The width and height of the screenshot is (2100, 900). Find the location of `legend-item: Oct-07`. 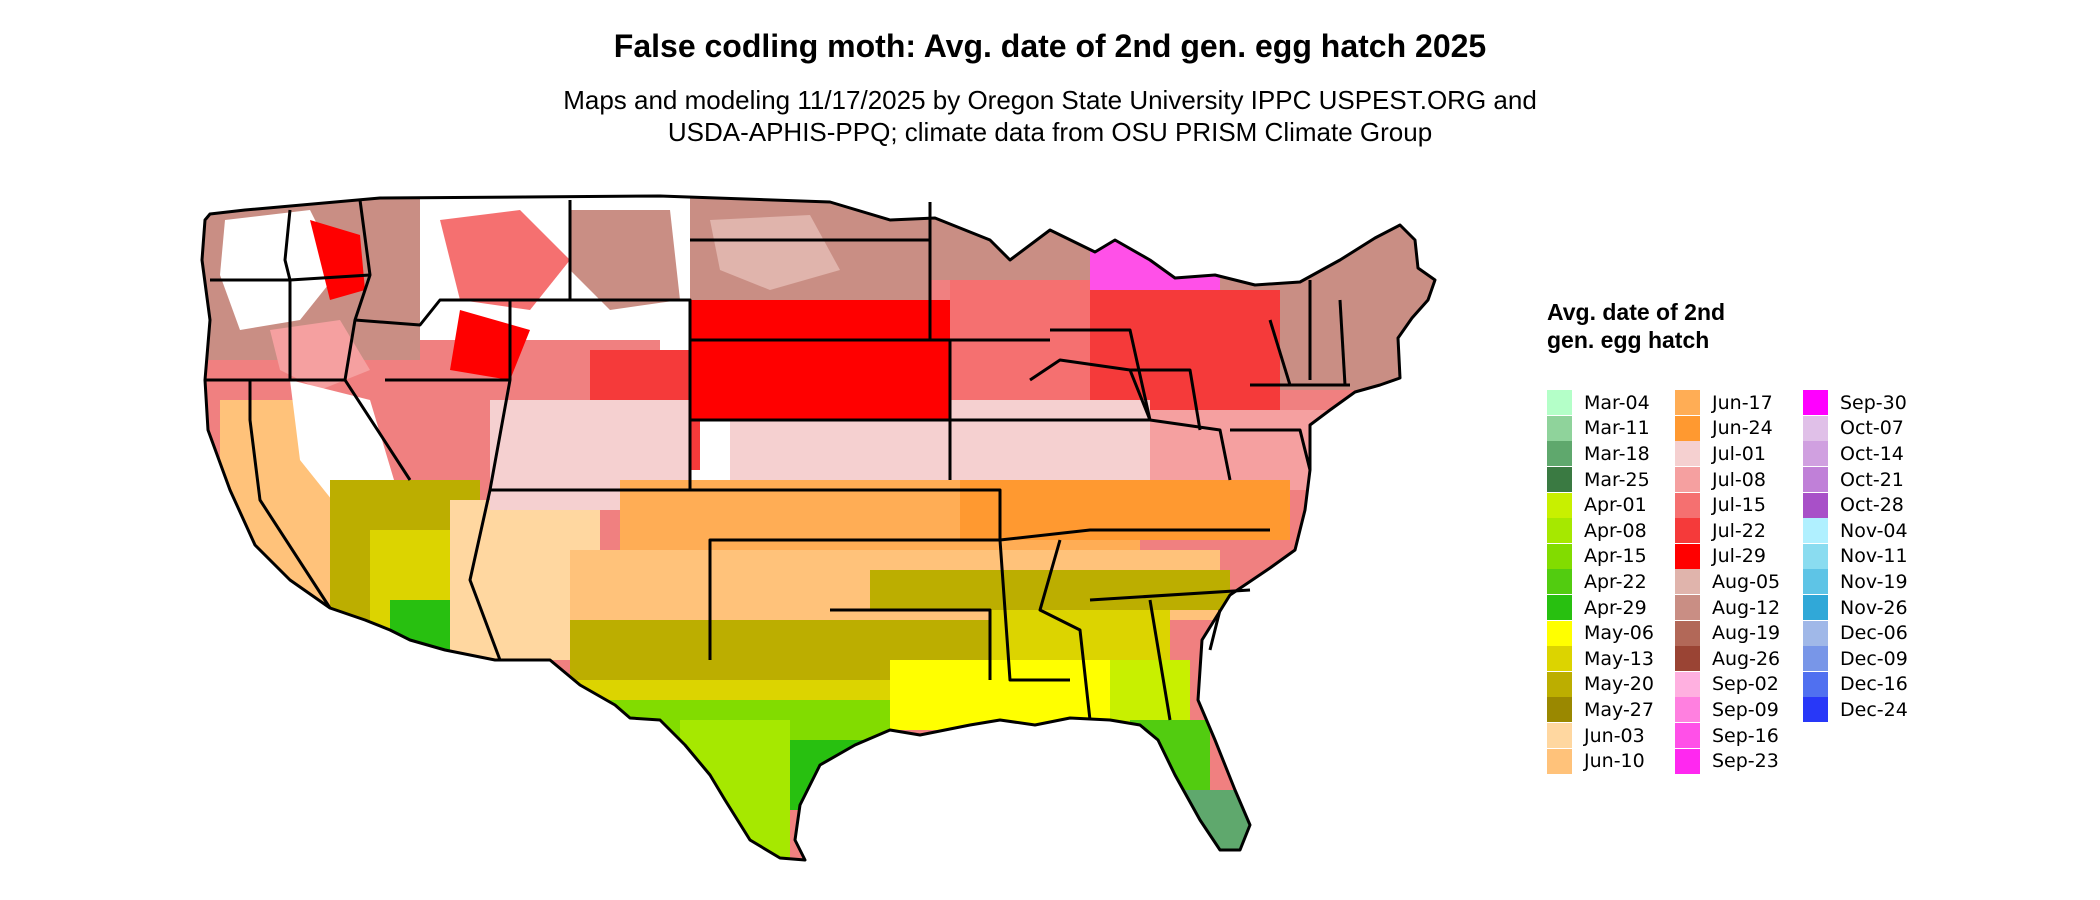

legend-item: Oct-07 is located at coordinates (1855, 428).